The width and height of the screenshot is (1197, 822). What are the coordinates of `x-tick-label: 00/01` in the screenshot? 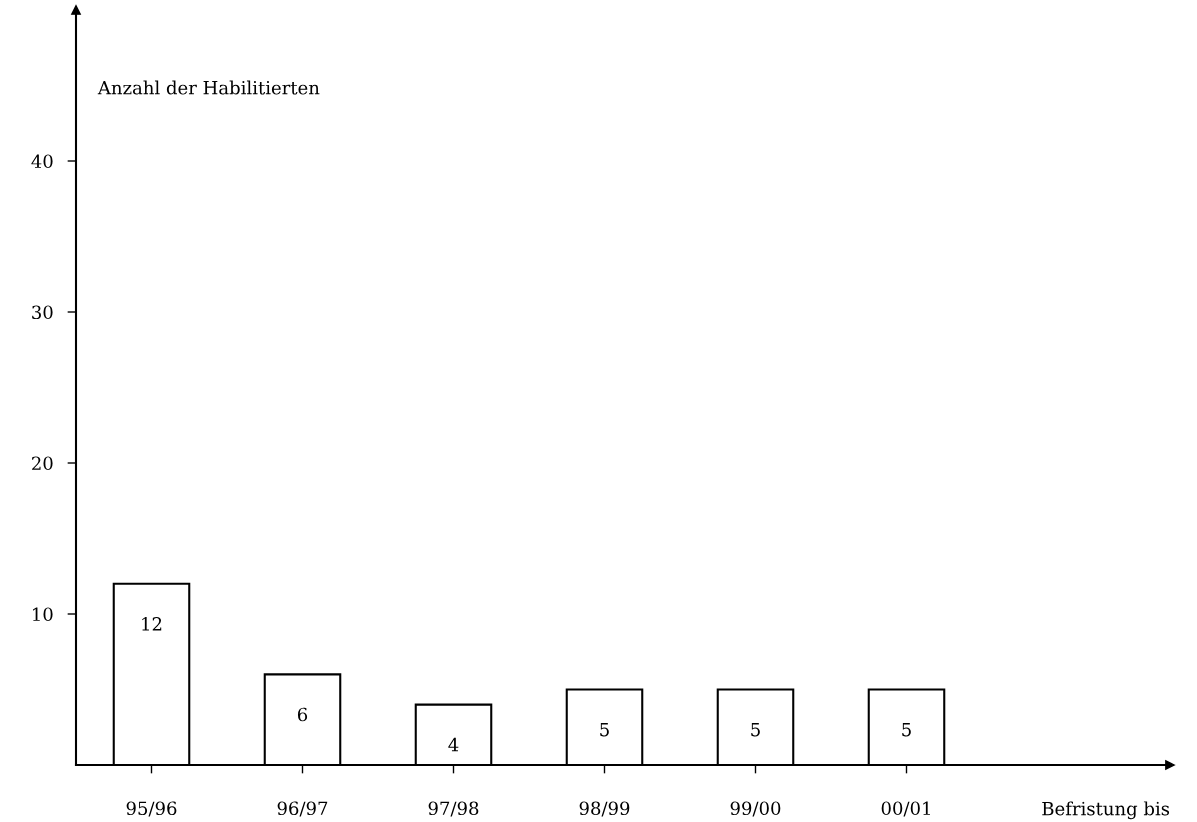 It's located at (905, 809).